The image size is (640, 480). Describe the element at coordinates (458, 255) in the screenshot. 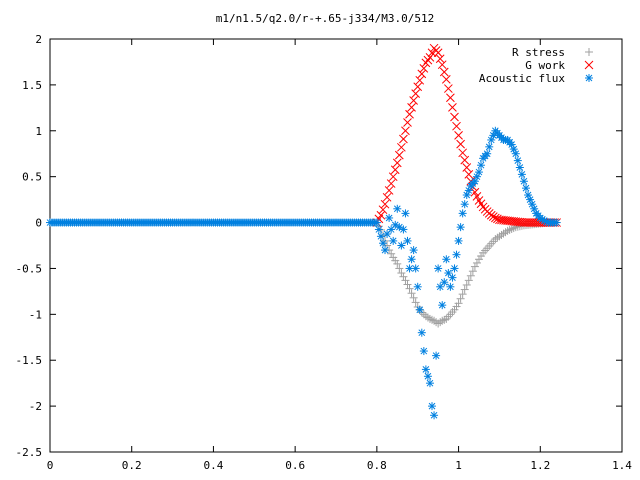

I see `x-tick: 1` at that location.